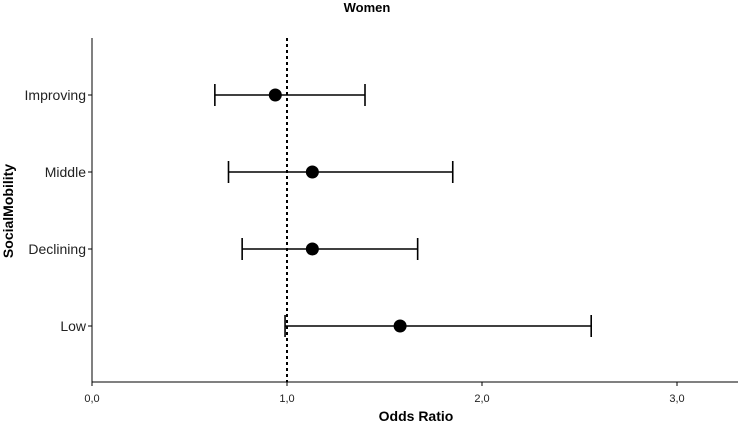  I want to click on x-tick-label: 0,0, so click(91, 399).